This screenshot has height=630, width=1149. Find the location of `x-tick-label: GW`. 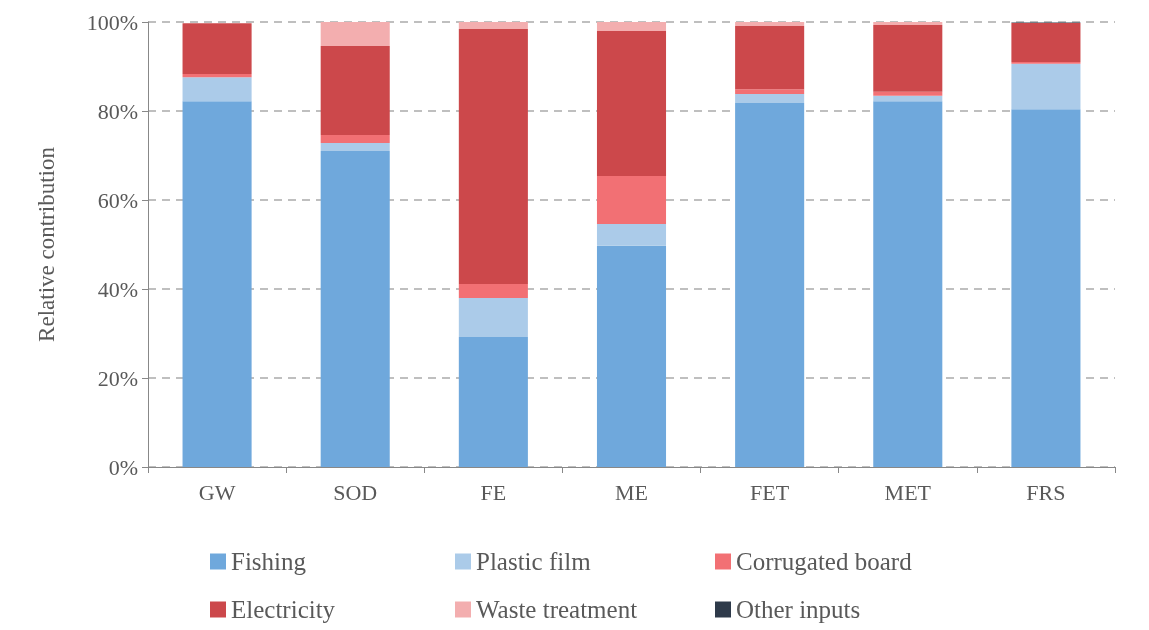

x-tick-label: GW is located at coordinates (217, 492).